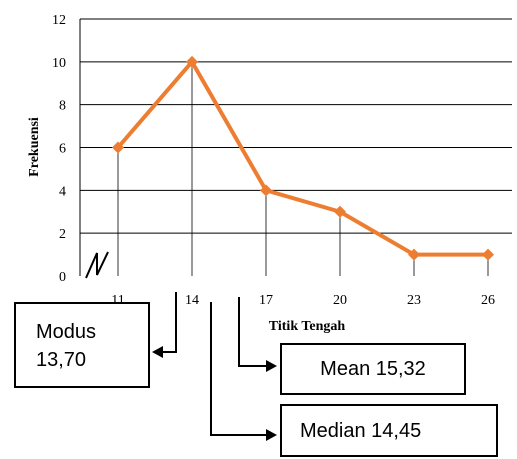 This screenshot has height=459, width=517. I want to click on median-arrowhead, so click(271, 435).